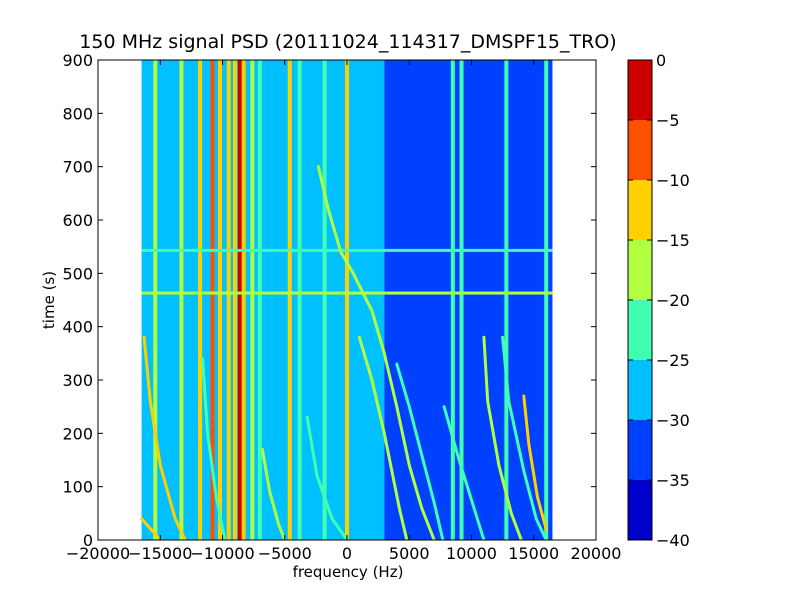  I want to click on x-tick-label: 20000, so click(596, 553).